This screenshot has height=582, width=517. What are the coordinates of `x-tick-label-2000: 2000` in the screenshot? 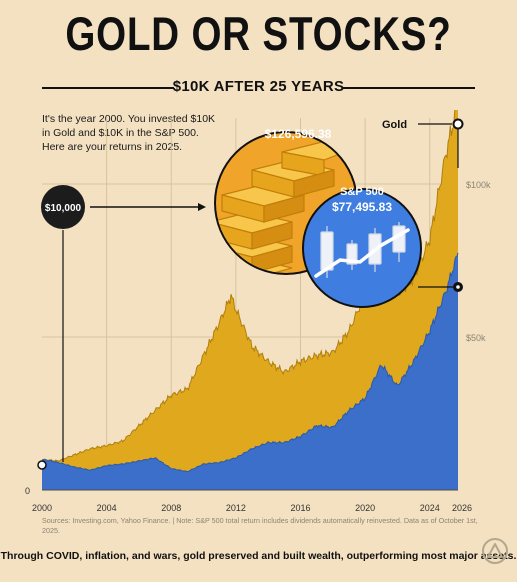 It's located at (42, 508).